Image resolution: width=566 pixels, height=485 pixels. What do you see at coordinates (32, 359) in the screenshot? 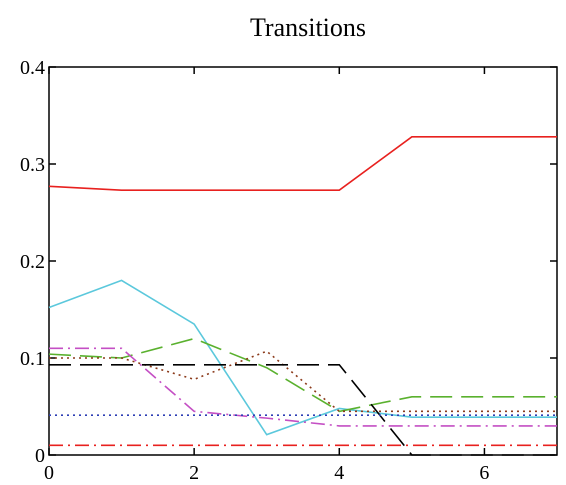
I see `y-tick-label: 0.1` at bounding box center [32, 359].